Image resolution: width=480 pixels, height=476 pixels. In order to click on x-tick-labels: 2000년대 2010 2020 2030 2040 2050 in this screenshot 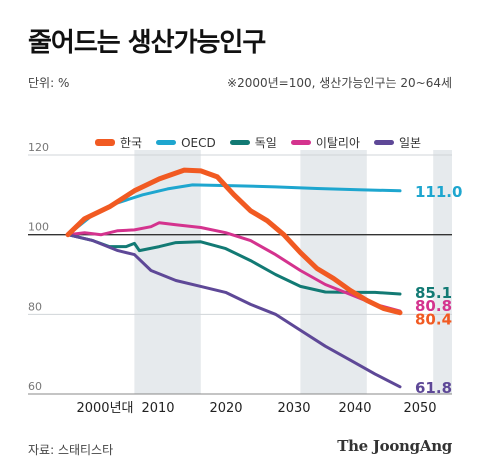, I will do `click(256, 408)`.